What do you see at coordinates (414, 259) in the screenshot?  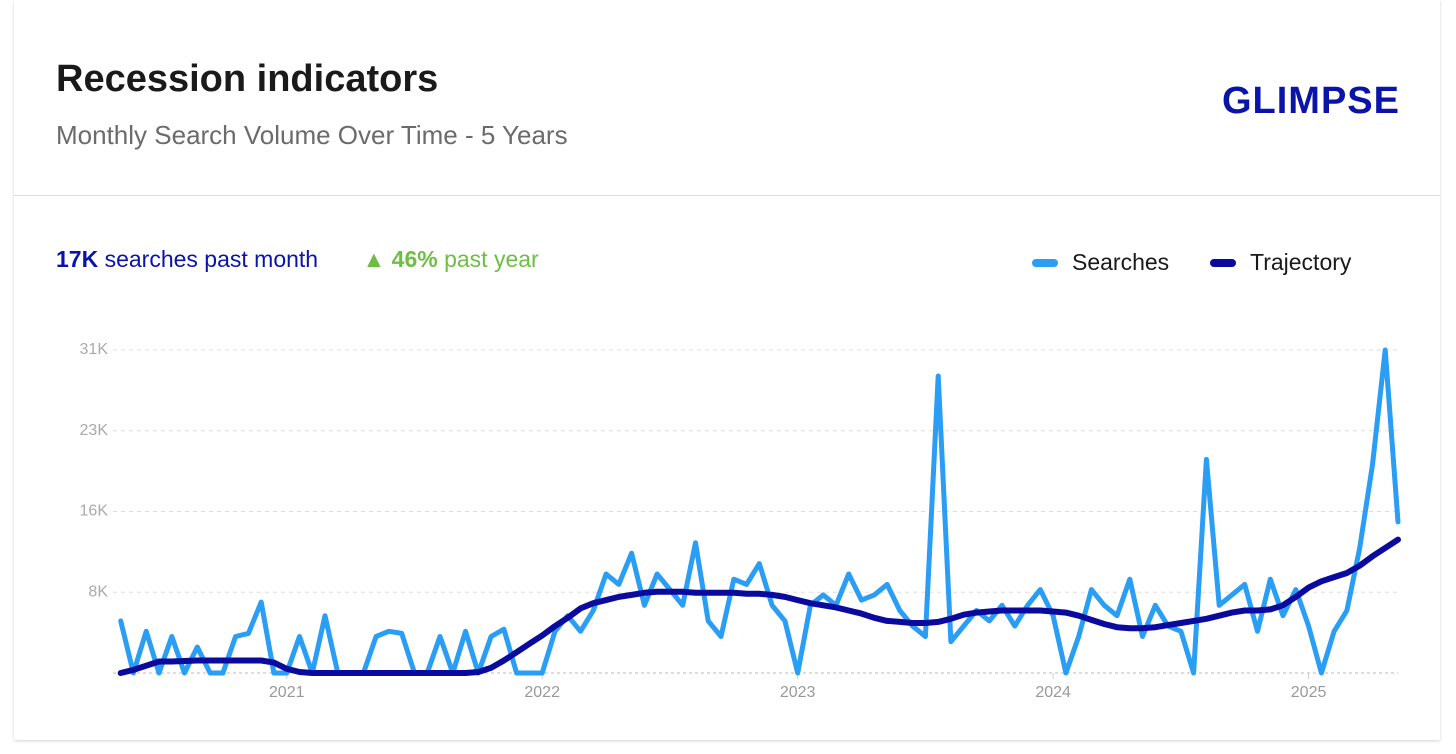 I see `growth-value: 46%` at bounding box center [414, 259].